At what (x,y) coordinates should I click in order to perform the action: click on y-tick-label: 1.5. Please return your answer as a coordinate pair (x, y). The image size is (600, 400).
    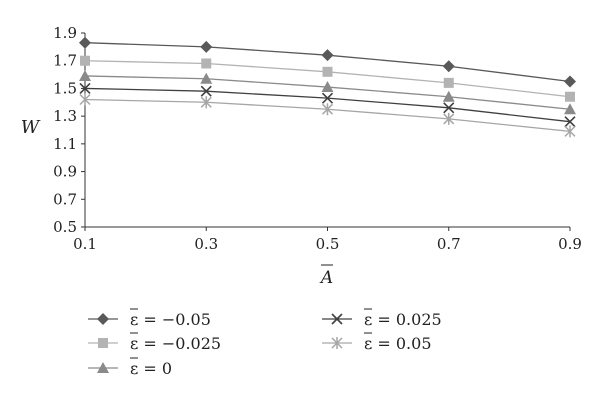
    Looking at the image, I should click on (65, 88).